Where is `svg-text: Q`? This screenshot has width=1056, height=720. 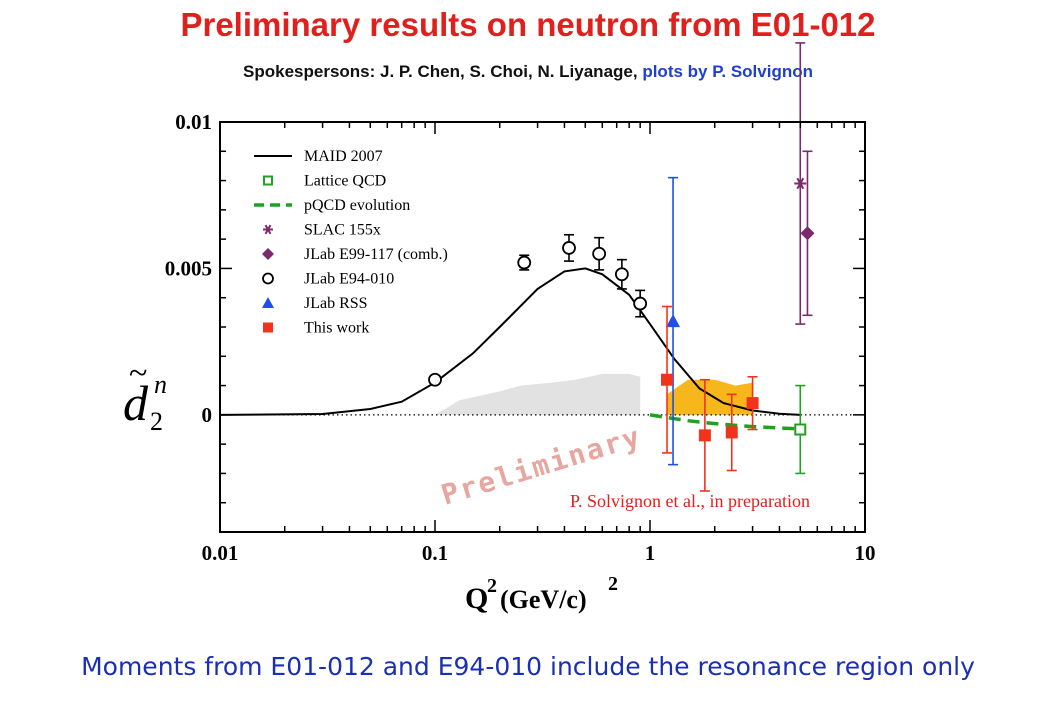
svg-text: Q is located at coordinates (476, 598).